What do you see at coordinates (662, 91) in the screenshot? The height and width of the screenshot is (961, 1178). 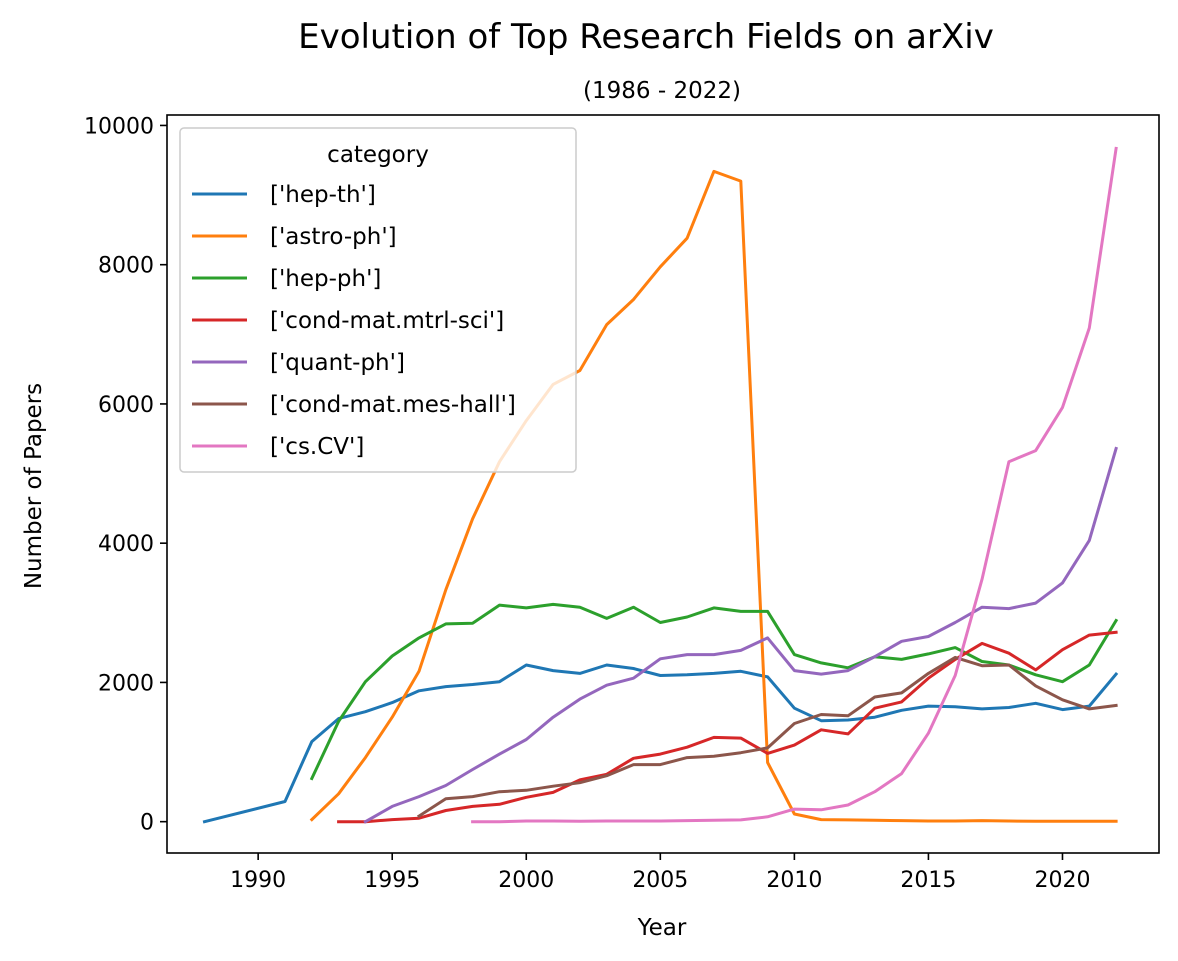 I see `chart-subtitle: (1986 - 2022)` at bounding box center [662, 91].